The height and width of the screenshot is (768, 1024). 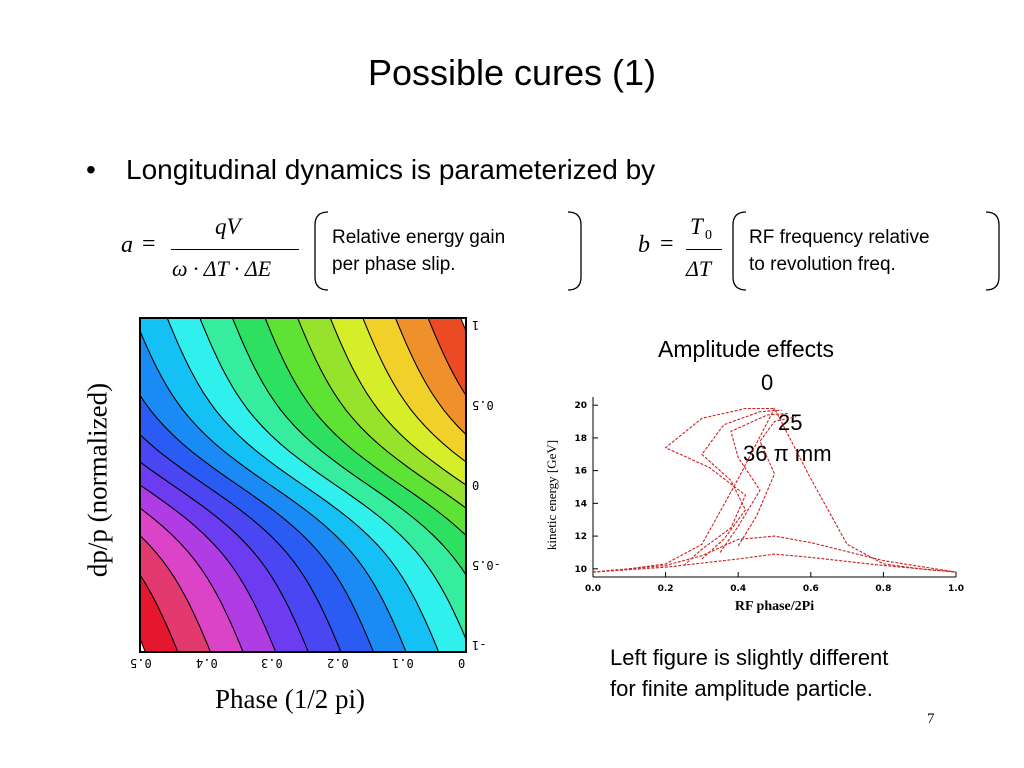 I want to click on page-number: 7, so click(x=931, y=719).